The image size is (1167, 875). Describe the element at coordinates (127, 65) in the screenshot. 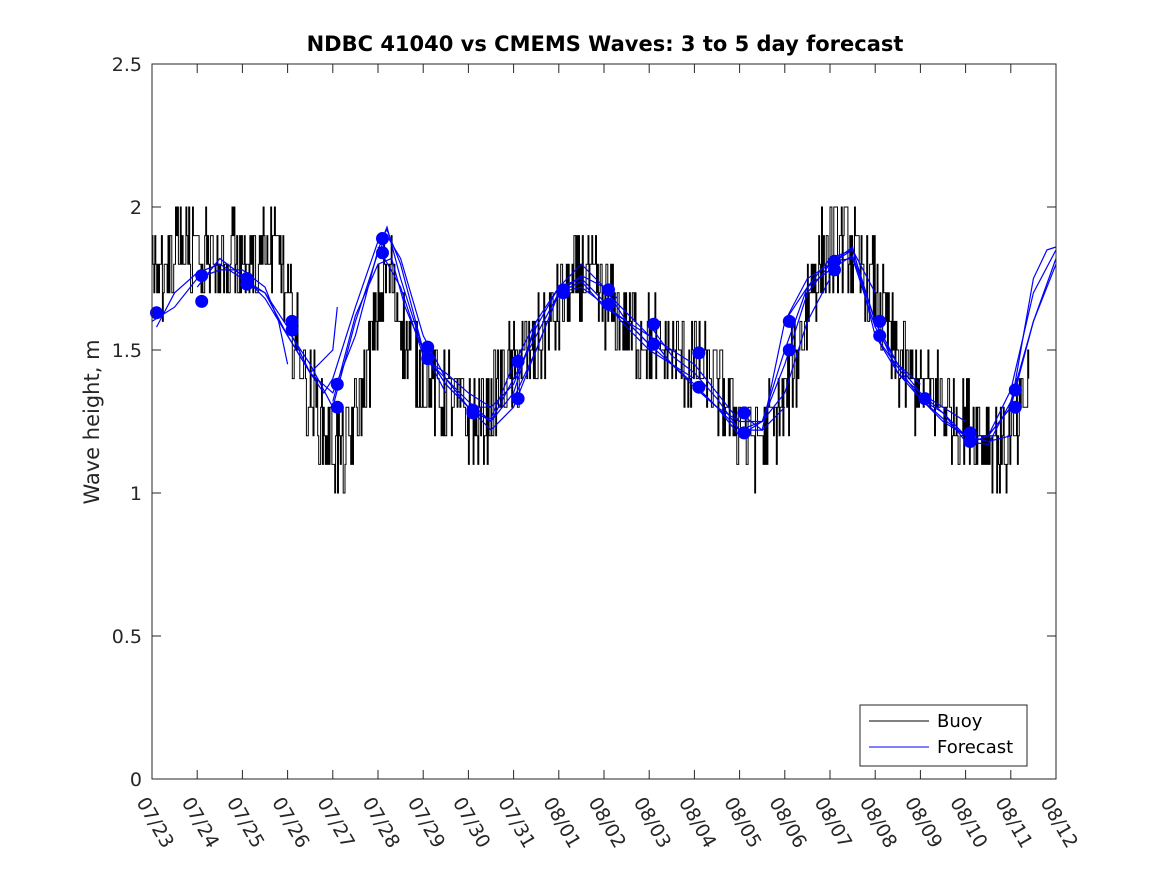

I see `y-tick-label: 2.5` at that location.